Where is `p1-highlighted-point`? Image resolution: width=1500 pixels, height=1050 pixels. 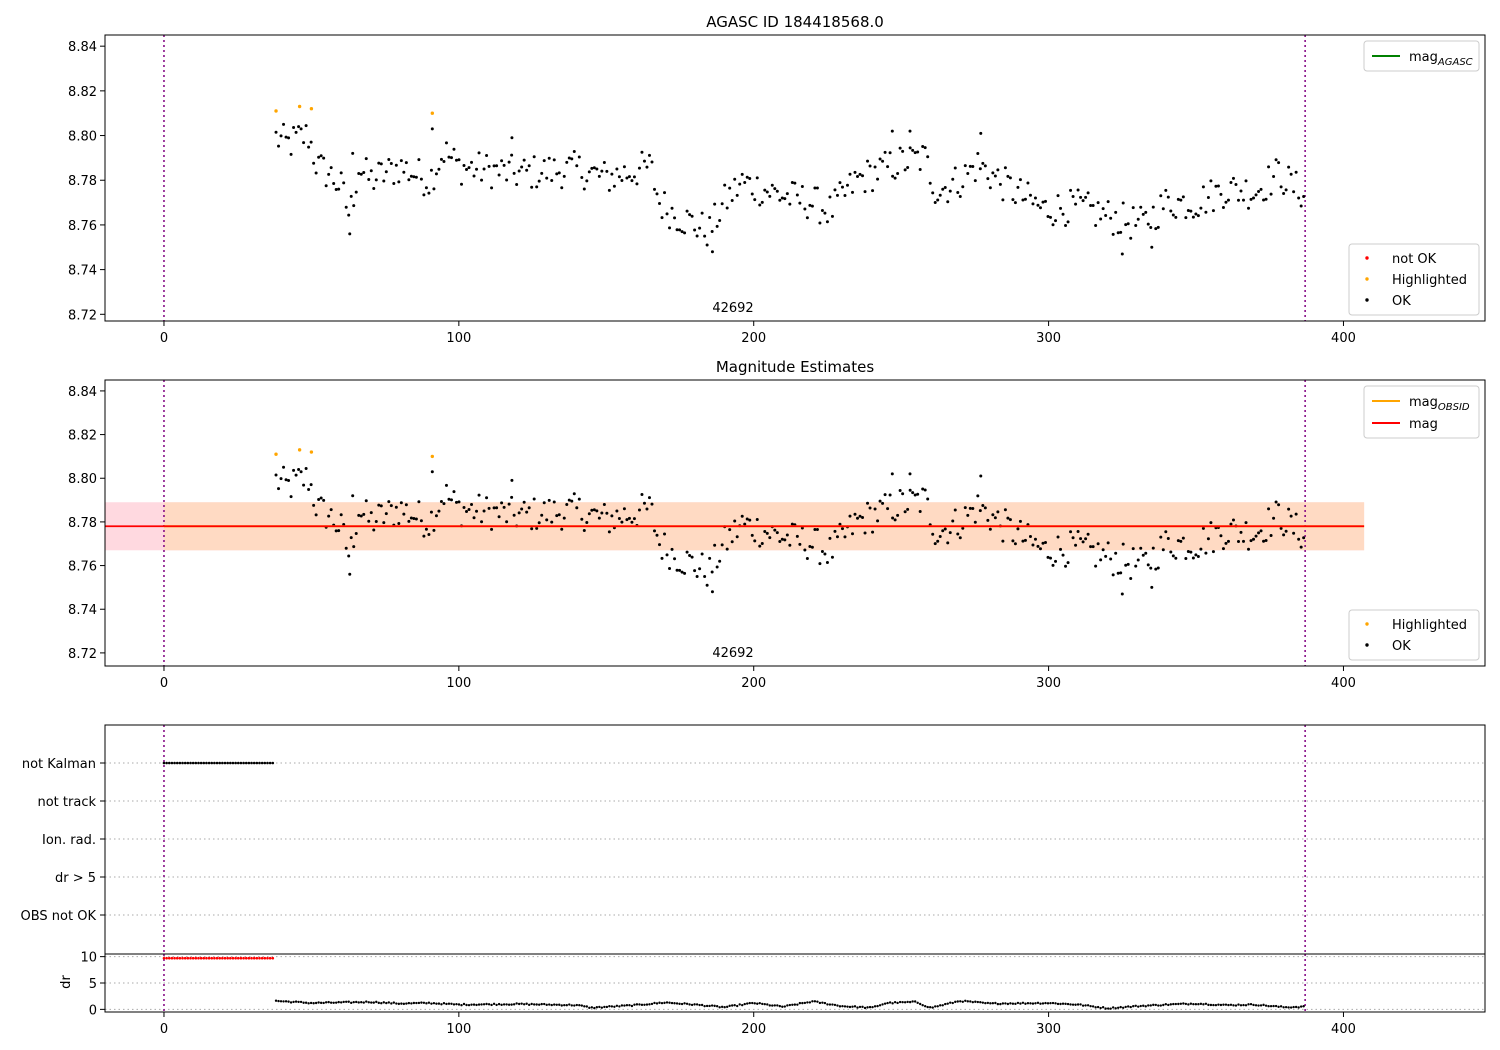
p1-highlighted-point is located at coordinates (311, 452).